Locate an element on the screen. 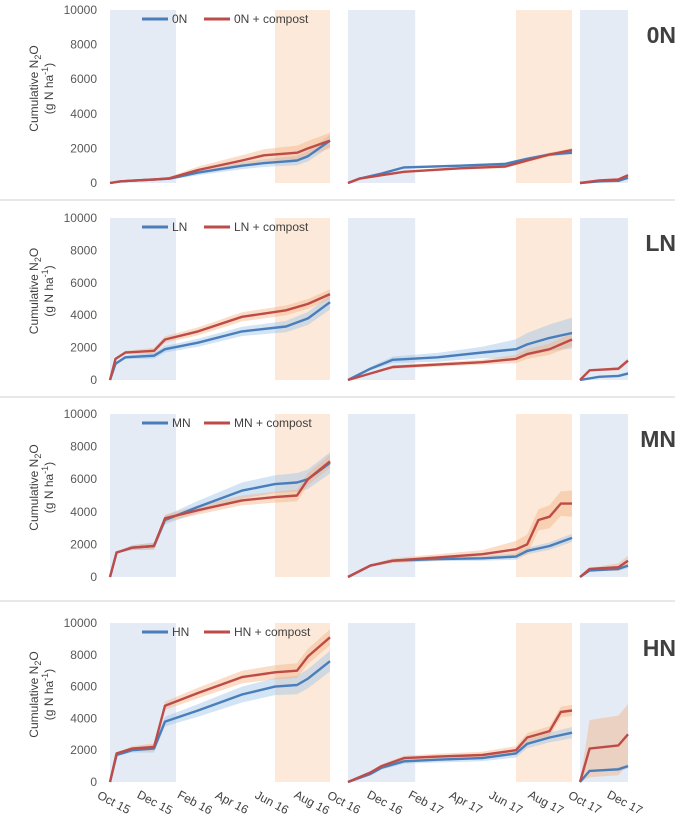 This screenshot has height=834, width=675. x-tick-label: Oct 16 is located at coordinates (344, 802).